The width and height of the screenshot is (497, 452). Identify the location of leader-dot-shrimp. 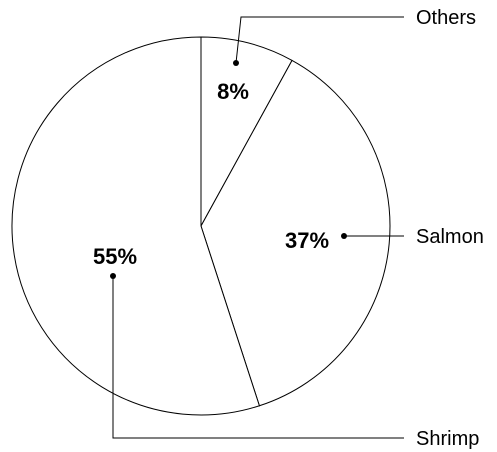
(113, 276).